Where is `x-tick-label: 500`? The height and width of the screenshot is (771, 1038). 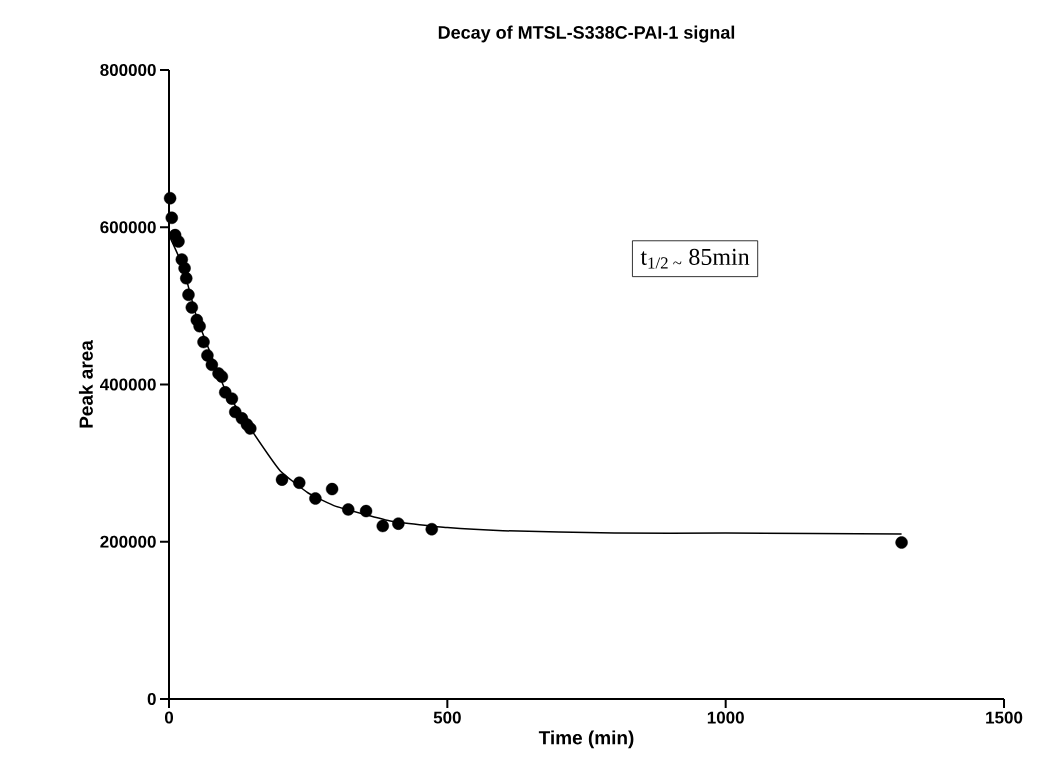
x-tick-label: 500 is located at coordinates (447, 717).